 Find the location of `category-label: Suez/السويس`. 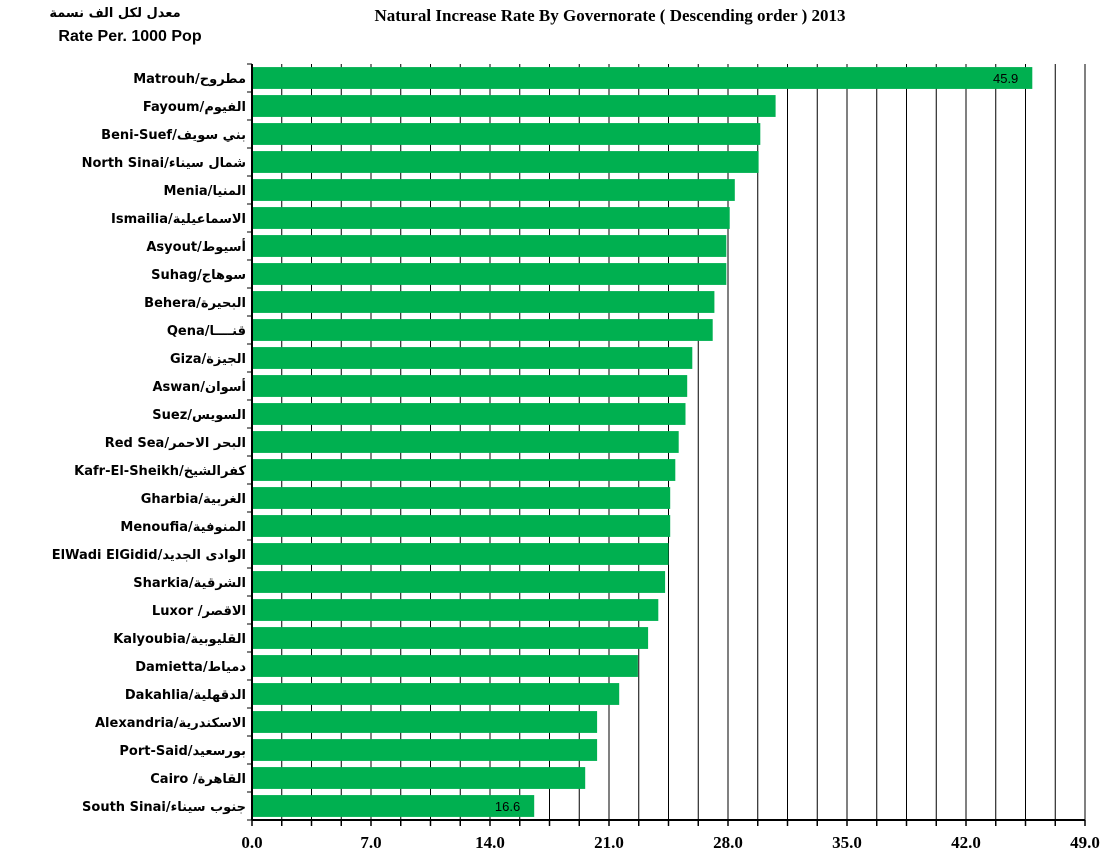

category-label: Suez/السويس is located at coordinates (199, 415).